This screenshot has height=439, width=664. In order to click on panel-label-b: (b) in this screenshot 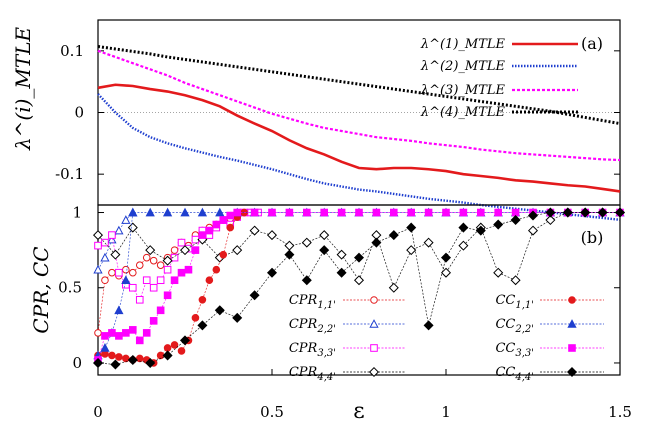, I will do `click(592, 237)`.